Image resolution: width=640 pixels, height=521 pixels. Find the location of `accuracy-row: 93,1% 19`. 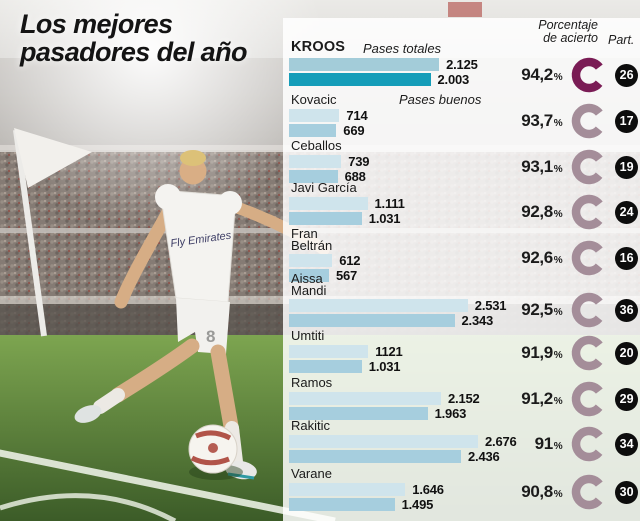

accuracy-row: 93,1% 19 is located at coordinates (569, 167).